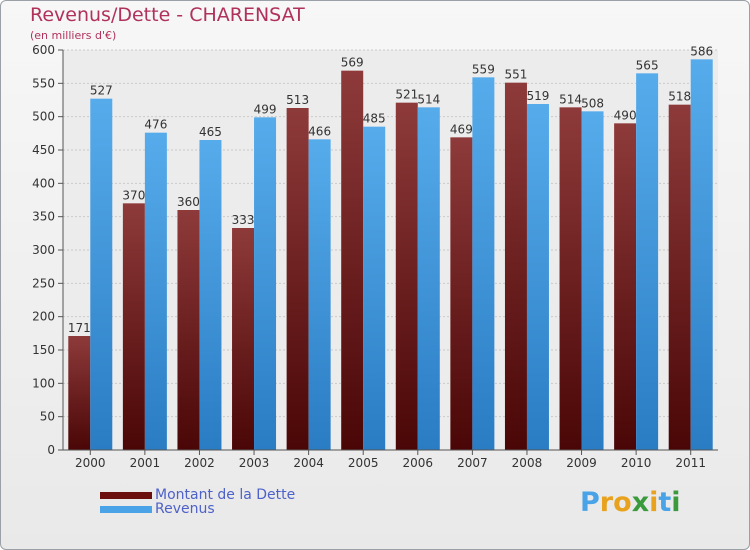 This screenshot has width=750, height=550. What do you see at coordinates (210, 132) in the screenshot?
I see `data-label-revenue-2002: 465` at bounding box center [210, 132].